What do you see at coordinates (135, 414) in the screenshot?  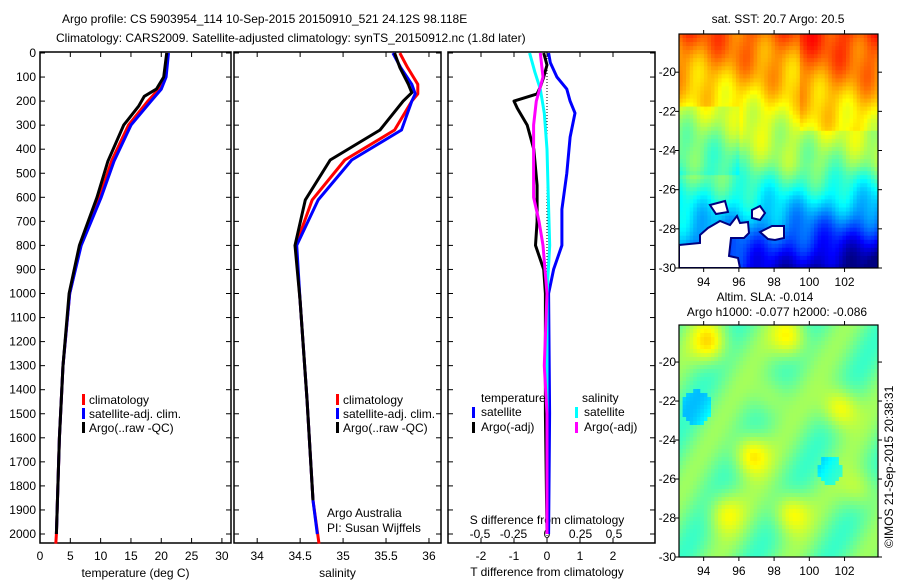 I see `legend-label: satellite-adj. clim.` at bounding box center [135, 414].